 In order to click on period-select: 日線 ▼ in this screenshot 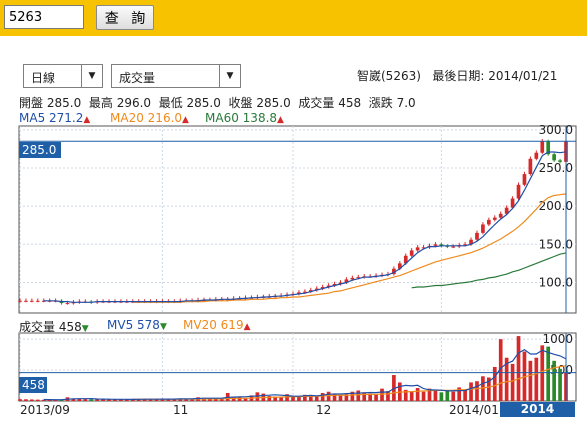, I will do `click(63, 76)`.